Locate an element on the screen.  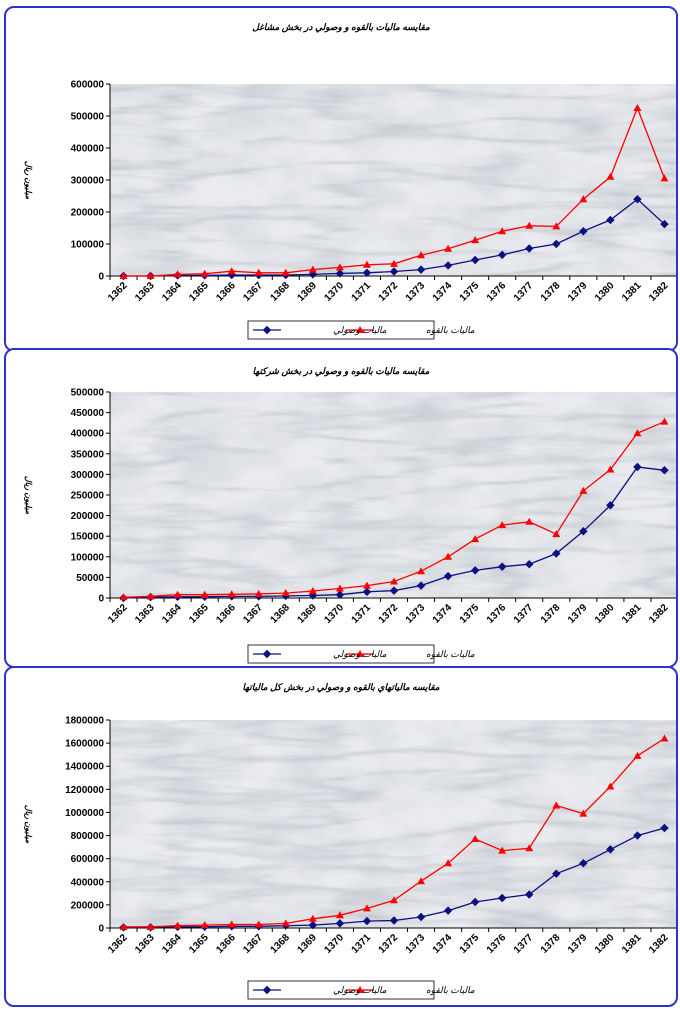
y-tick-label: 100000 is located at coordinates (88, 245).